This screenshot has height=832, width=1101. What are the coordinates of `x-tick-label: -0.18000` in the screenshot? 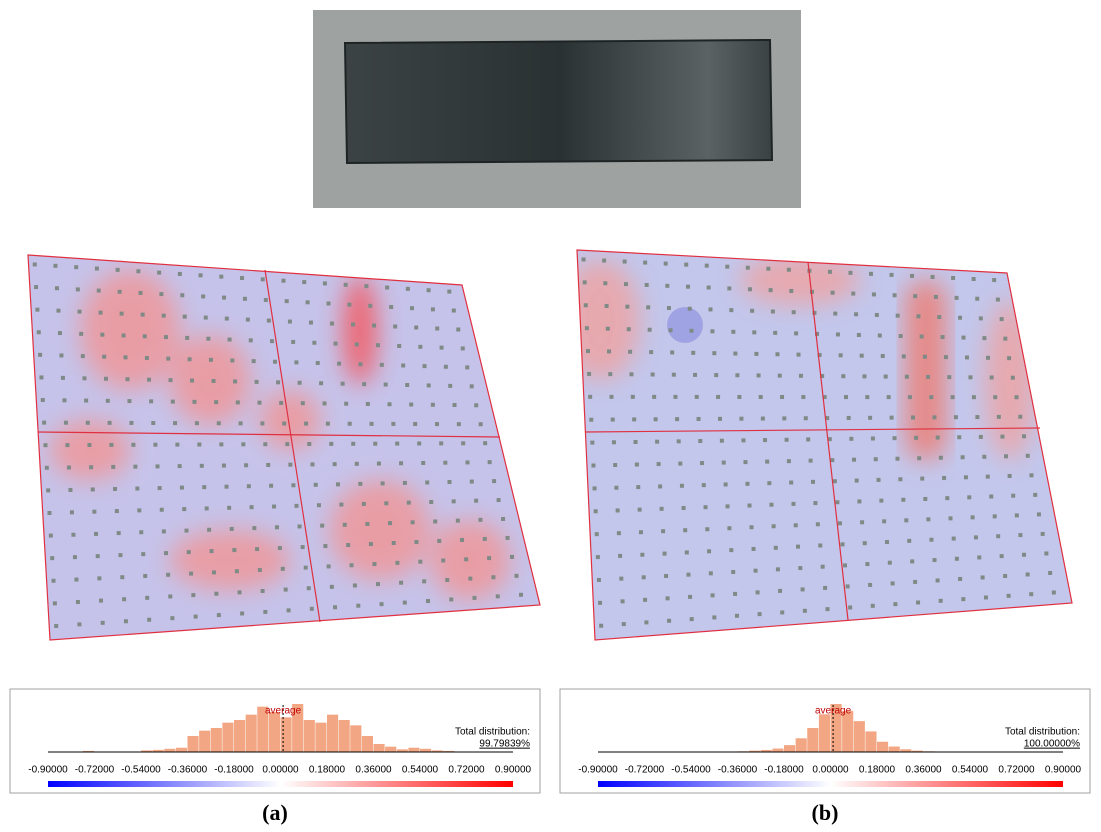 It's located at (234, 770).